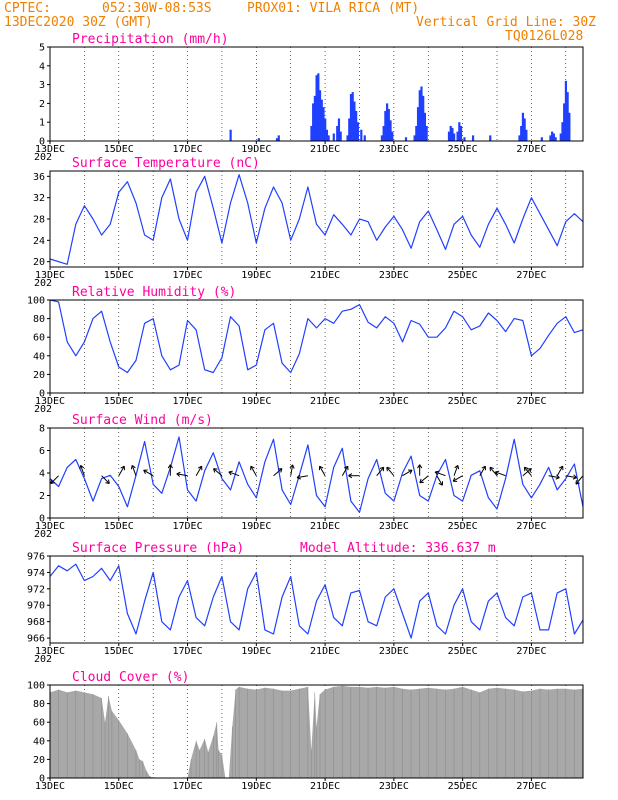 Image resolution: width=618 pixels, height=800 pixels. Describe the element at coordinates (43, 283) in the screenshot. I see `x-year-fragment: 202` at that location.